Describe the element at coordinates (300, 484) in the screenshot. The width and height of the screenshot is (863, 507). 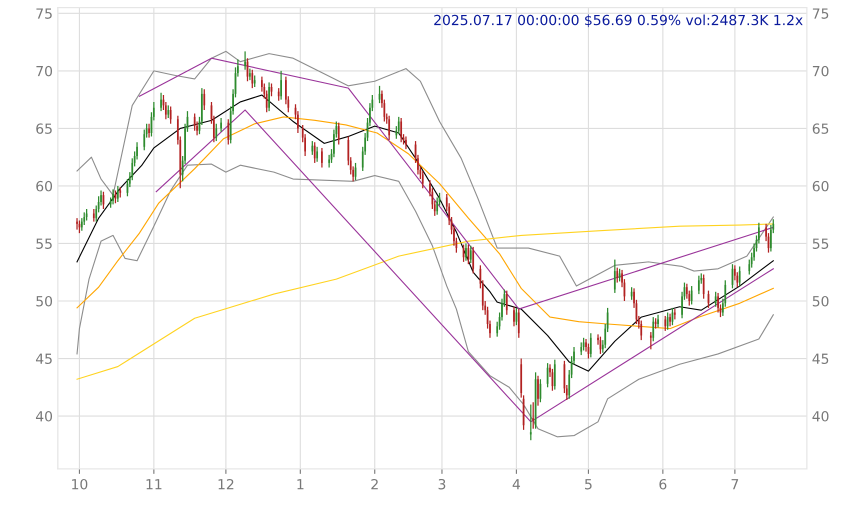
I see `x-tick-label: 1` at that location.